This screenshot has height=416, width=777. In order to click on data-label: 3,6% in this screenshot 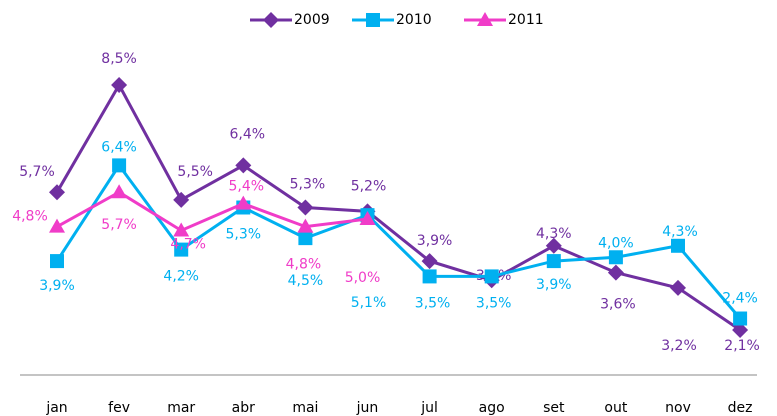, I will do `click(618, 305)`.